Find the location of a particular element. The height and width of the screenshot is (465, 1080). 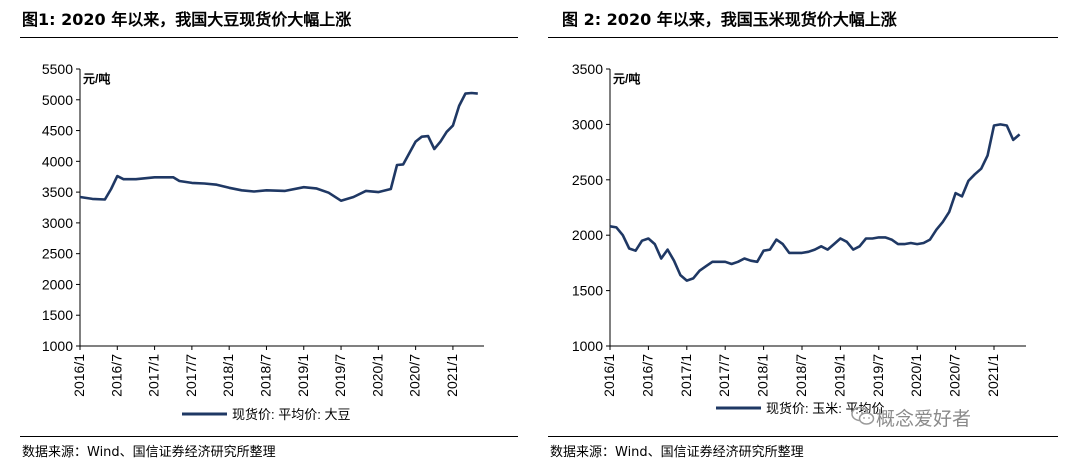

y-tick-label: 5000 is located at coordinates (57, 100).